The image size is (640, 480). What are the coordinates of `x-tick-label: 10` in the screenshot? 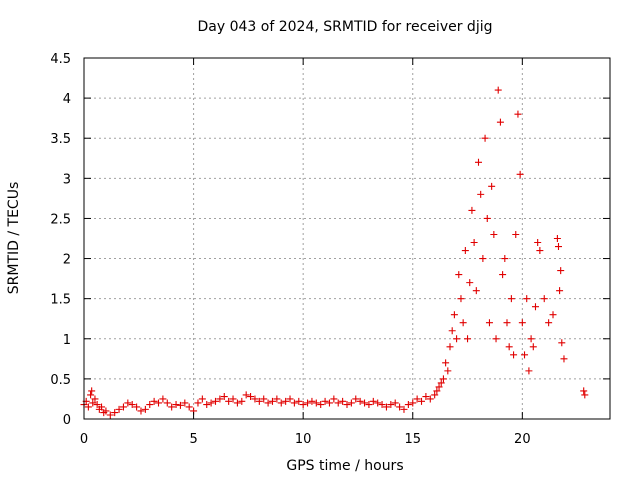 It's located at (303, 439).